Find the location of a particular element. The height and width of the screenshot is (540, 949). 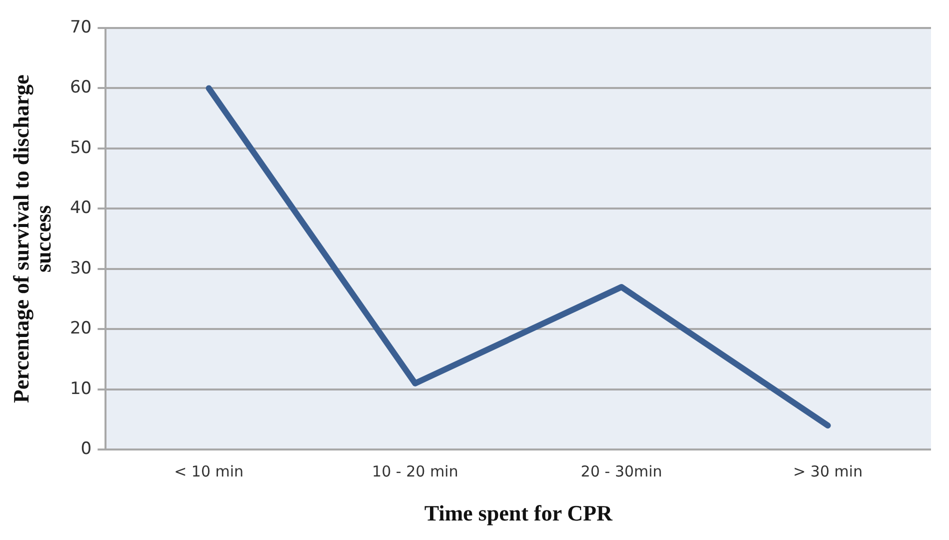

y-tick-label: 10 is located at coordinates (81, 388).